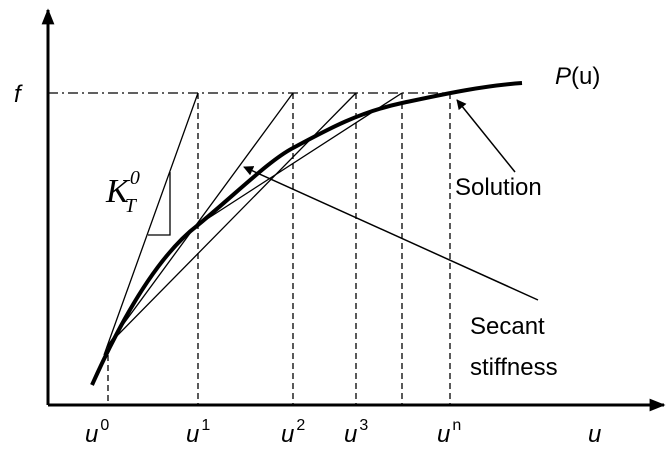 The height and width of the screenshot is (454, 671). What do you see at coordinates (507, 326) in the screenshot?
I see `secant-label: Secant` at bounding box center [507, 326].